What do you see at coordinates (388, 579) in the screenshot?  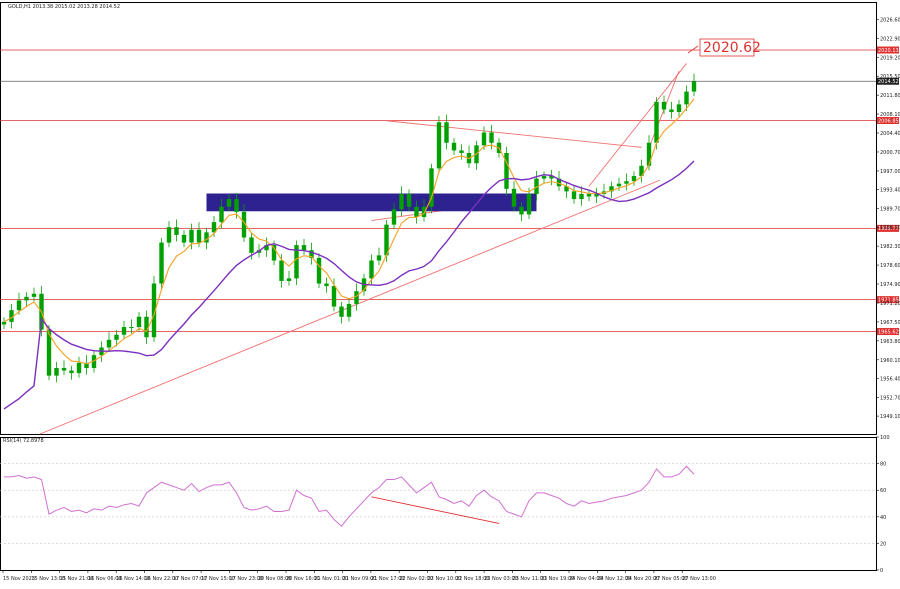 I see `time-tick-label: 21 Nov 17:00` at bounding box center [388, 579].